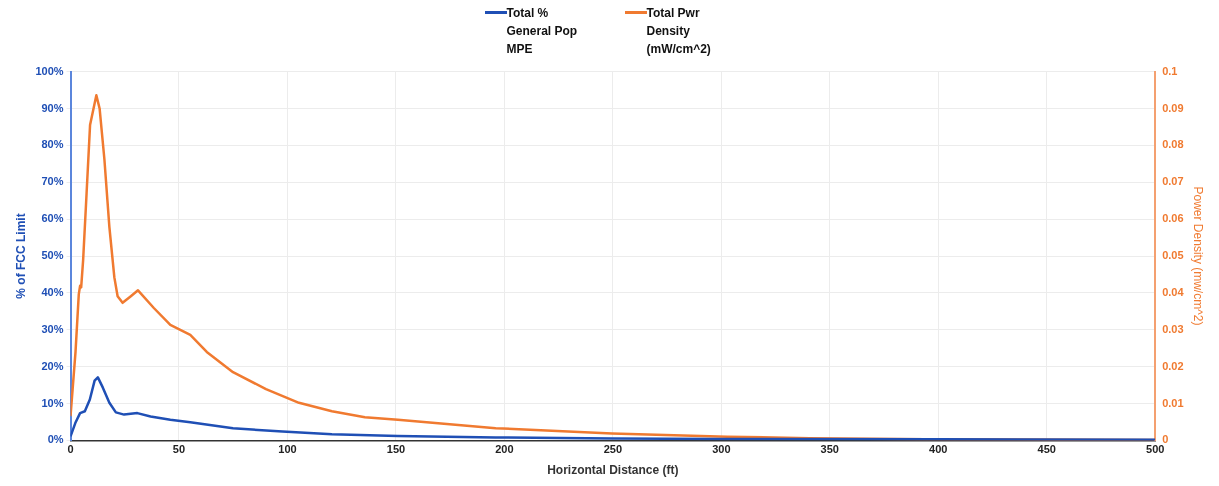  What do you see at coordinates (52, 107) in the screenshot?
I see `y-tick-label: 90%` at bounding box center [52, 107].